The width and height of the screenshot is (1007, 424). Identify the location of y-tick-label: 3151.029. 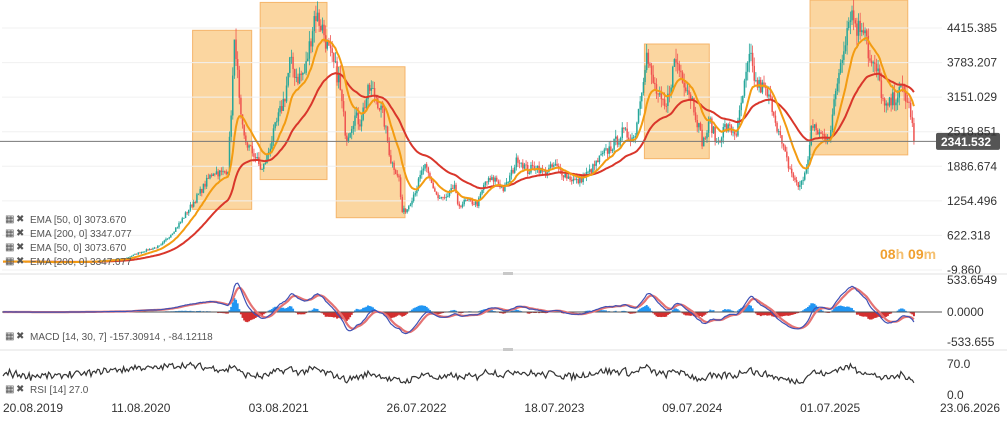
(972, 97).